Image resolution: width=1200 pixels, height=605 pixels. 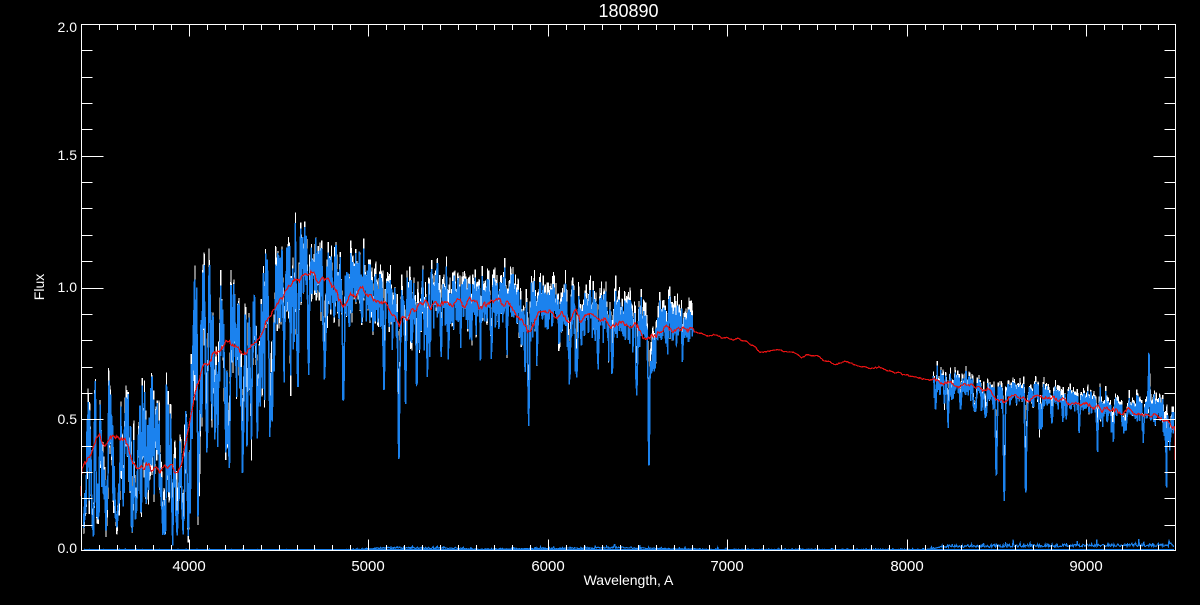 What do you see at coordinates (367, 566) in the screenshot?
I see `svg-text: 5000` at bounding box center [367, 566].